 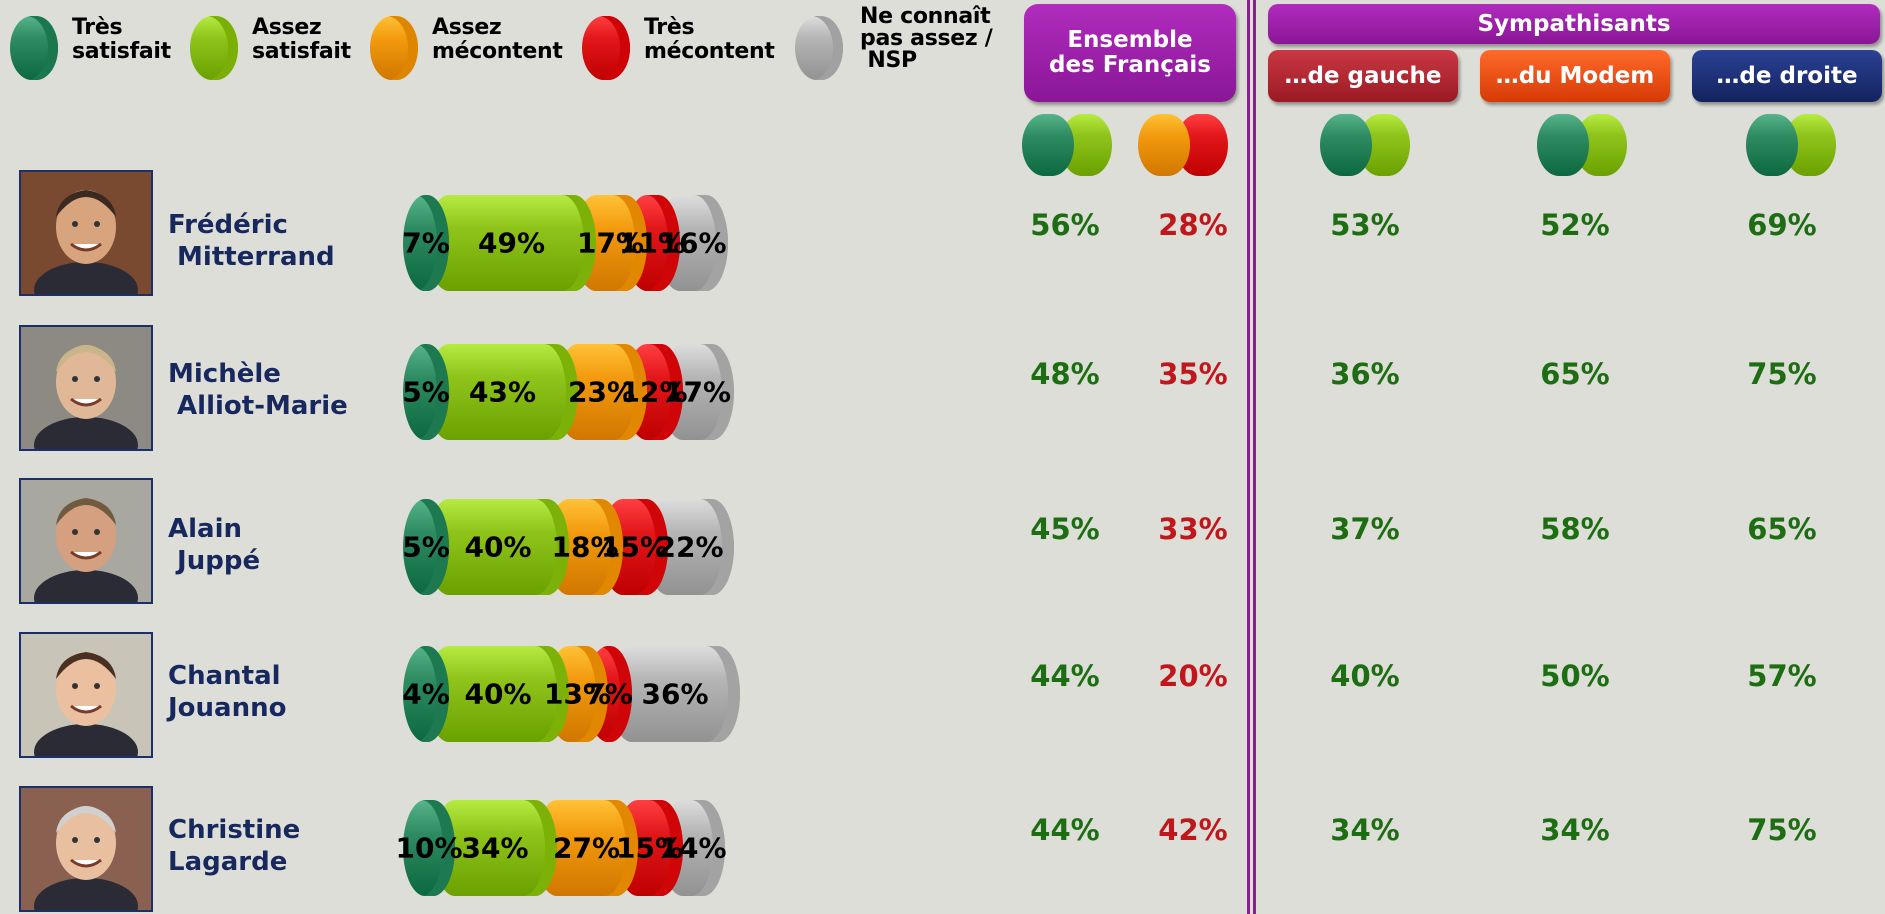 I want to click on table-cell-gauche_satisfaits: 37%, so click(x=1365, y=529).